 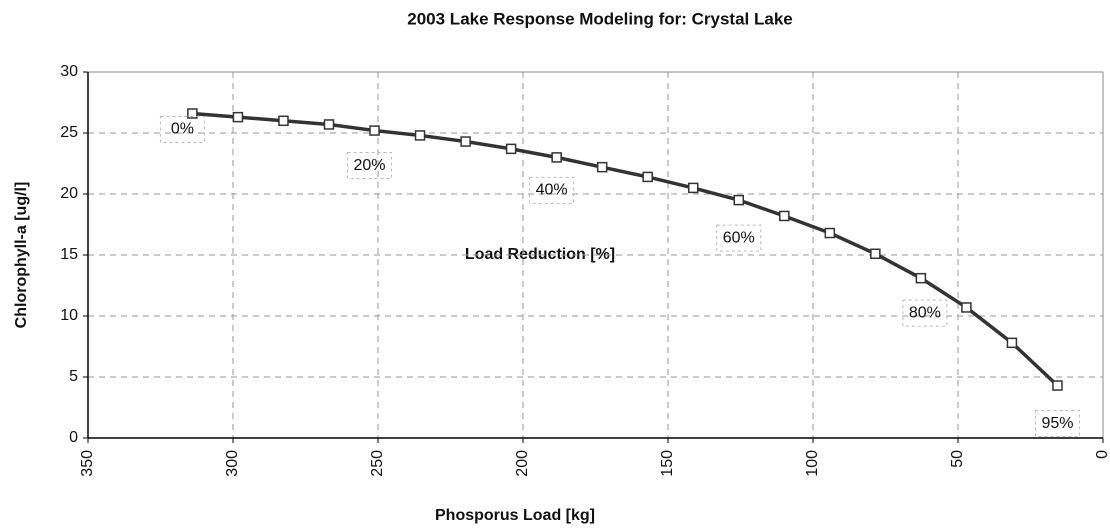 I want to click on y-tick-label: 15, so click(x=69, y=254).